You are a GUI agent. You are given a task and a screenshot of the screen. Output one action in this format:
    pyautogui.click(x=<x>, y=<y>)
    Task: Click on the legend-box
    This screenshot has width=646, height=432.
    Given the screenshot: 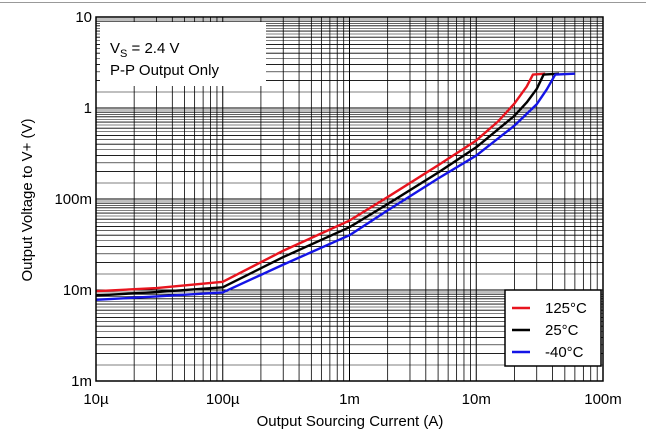 What is the action you would take?
    pyautogui.click(x=553, y=328)
    